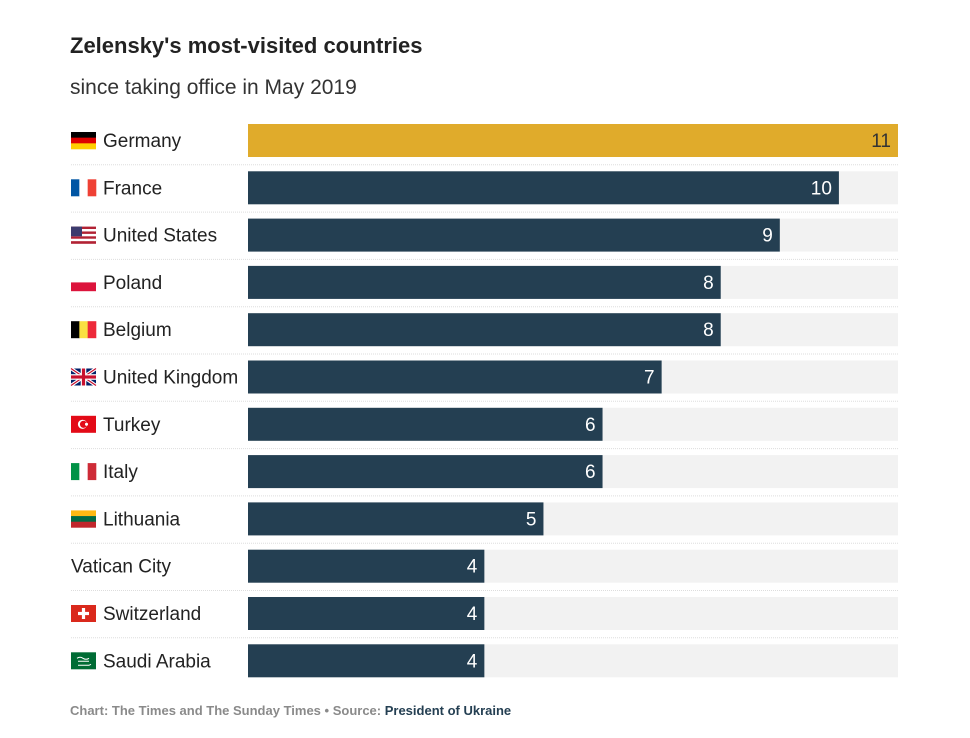 The height and width of the screenshot is (738, 970). I want to click on bar-row: 8 Poland, so click(484, 278).